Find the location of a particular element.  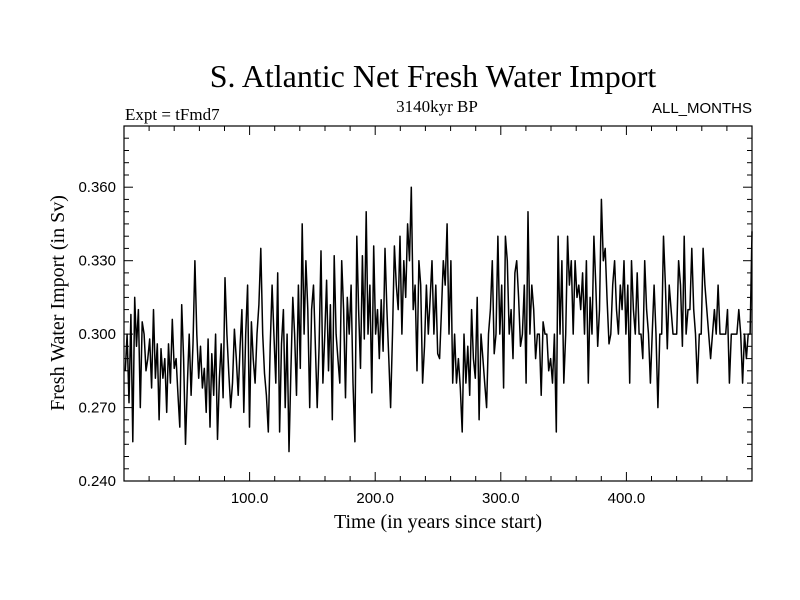

y-tick-label: 0.360 is located at coordinates (97, 187).